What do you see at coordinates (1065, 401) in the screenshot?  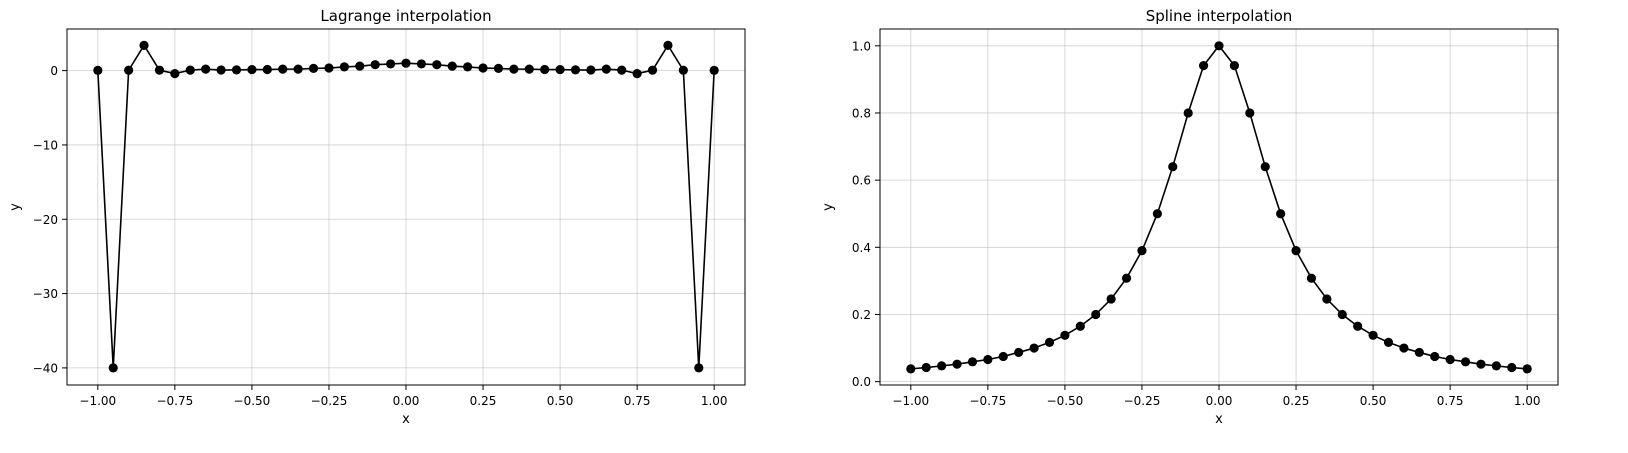 I see `x-tick-label: −0.50` at bounding box center [1065, 401].